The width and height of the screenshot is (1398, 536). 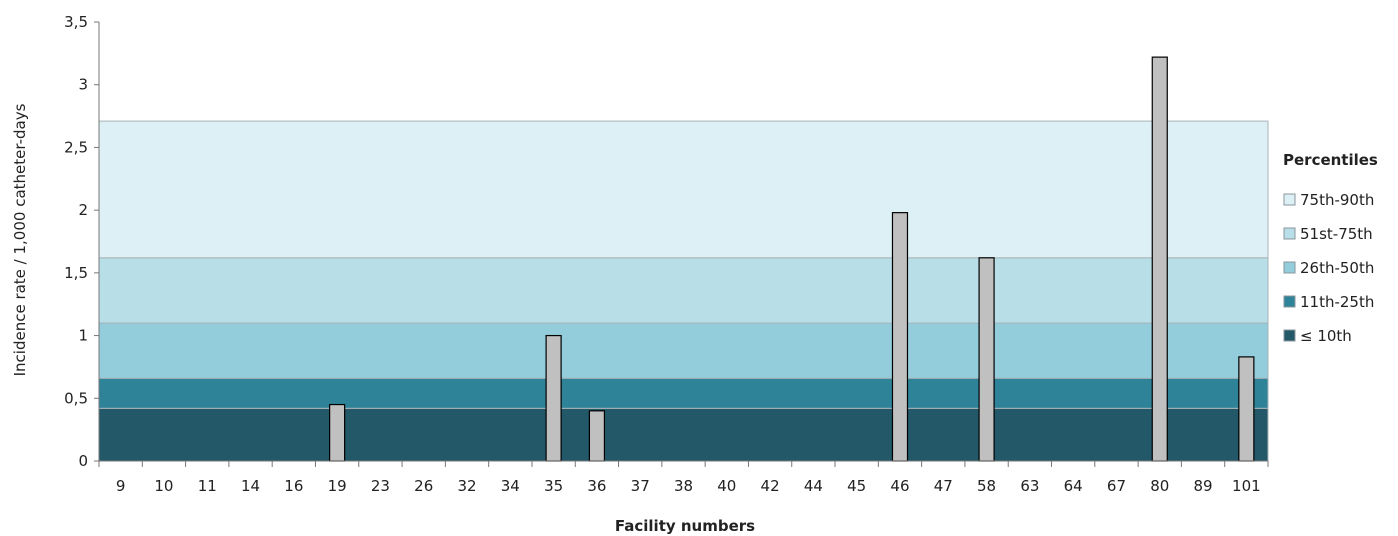 I want to click on x-tick-label: 34, so click(x=510, y=486).